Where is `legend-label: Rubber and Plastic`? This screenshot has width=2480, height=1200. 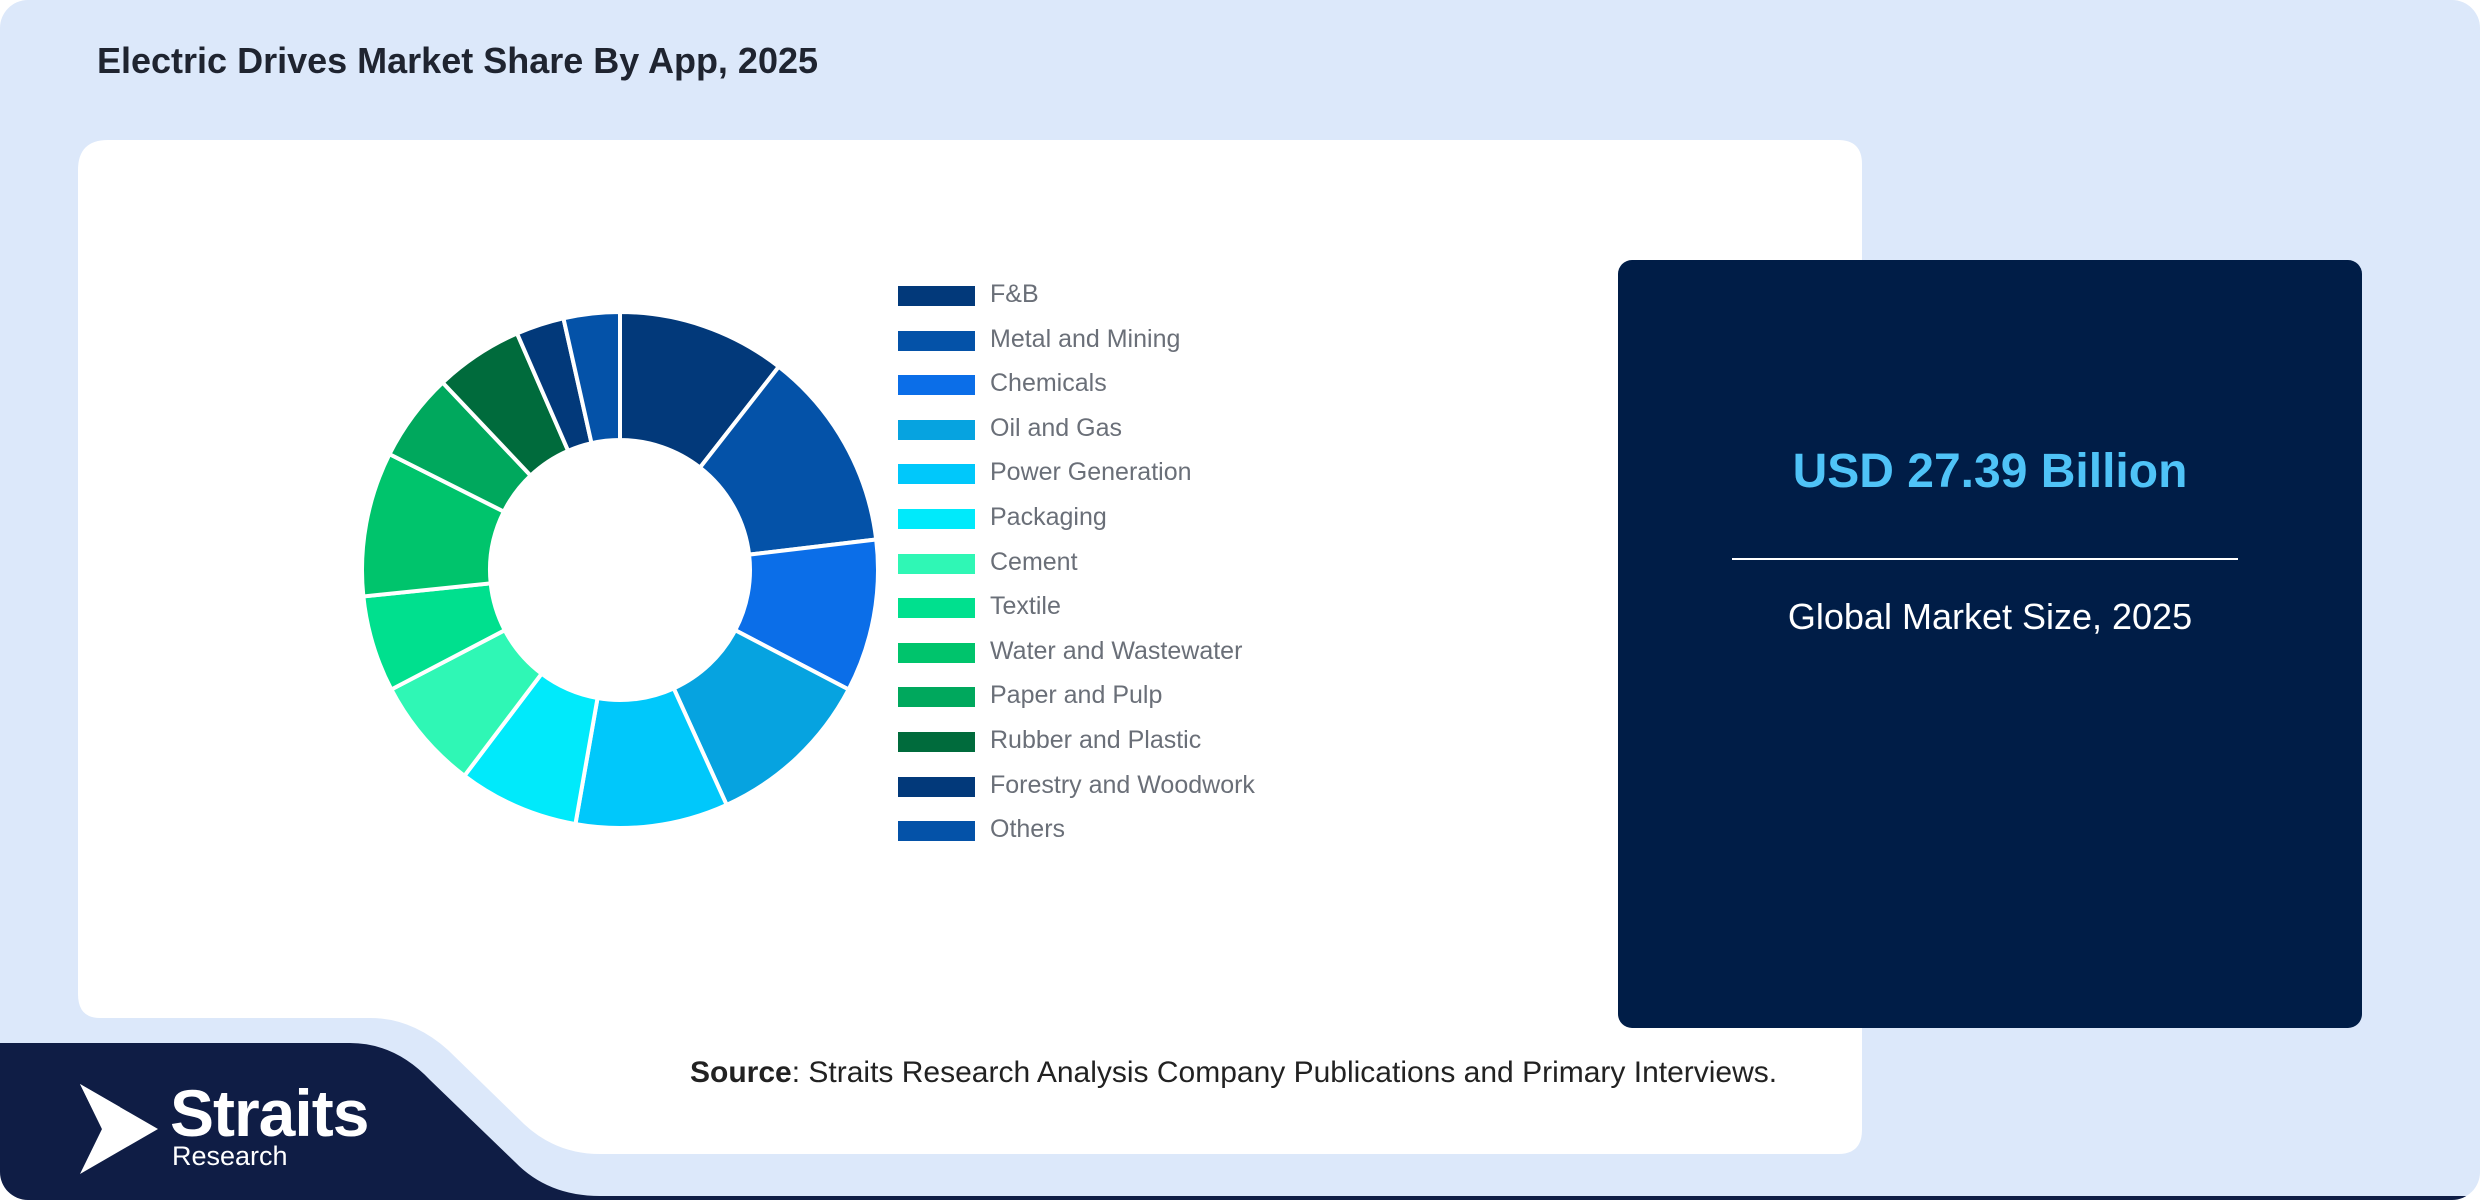 legend-label: Rubber and Plastic is located at coordinates (1096, 740).